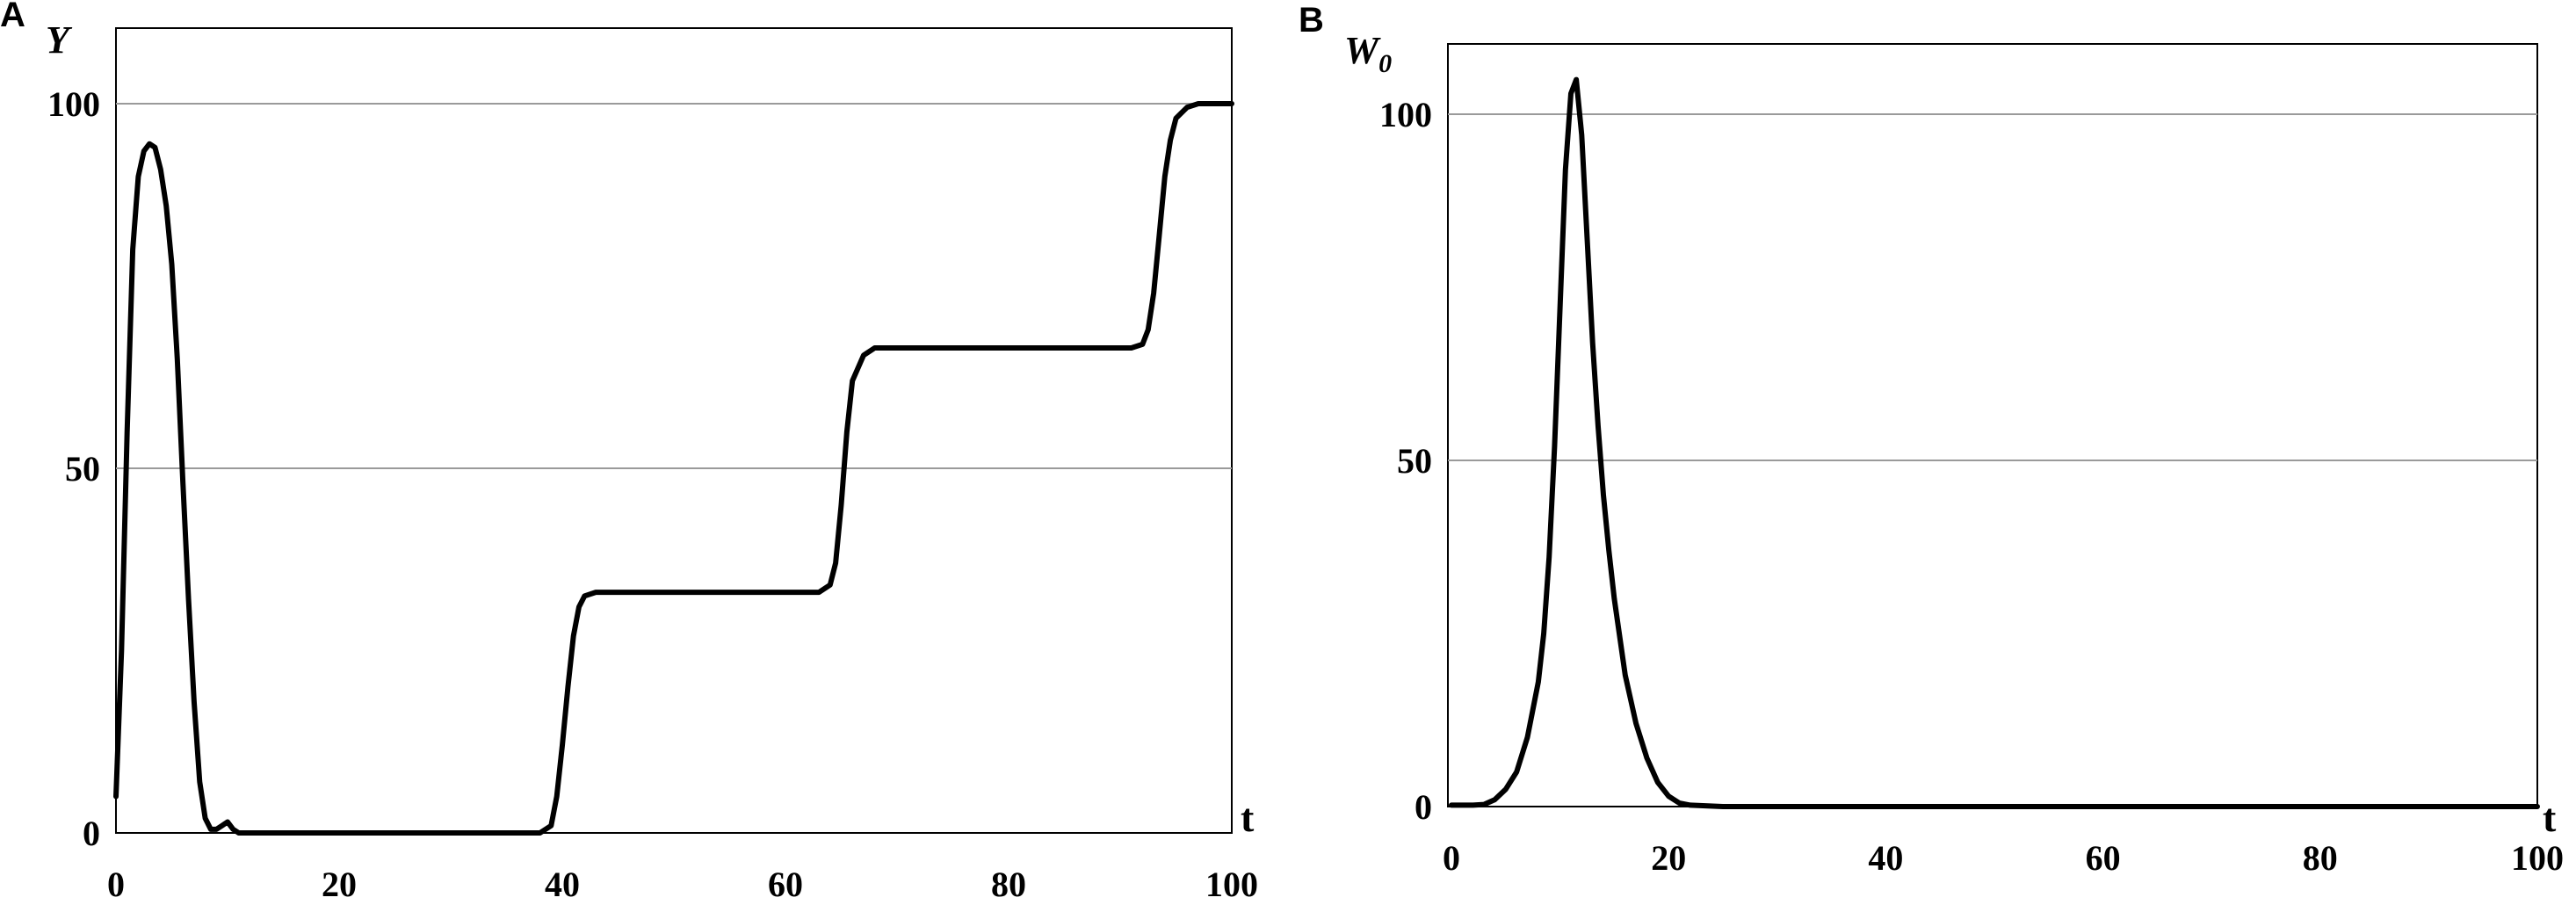  Describe the element at coordinates (1248, 817) in the screenshot. I see `x-axis-label-a: t` at that location.